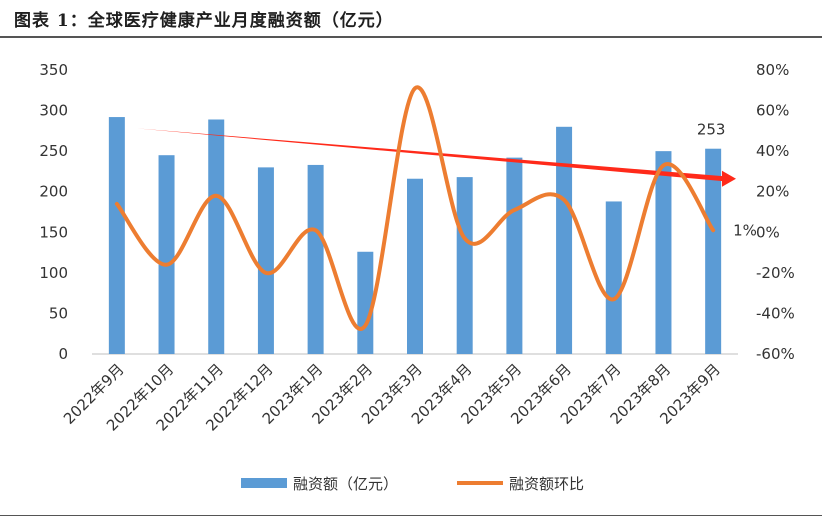 The image size is (822, 522). Describe the element at coordinates (53, 192) in the screenshot. I see `left-axis-tick-label: 200` at that location.